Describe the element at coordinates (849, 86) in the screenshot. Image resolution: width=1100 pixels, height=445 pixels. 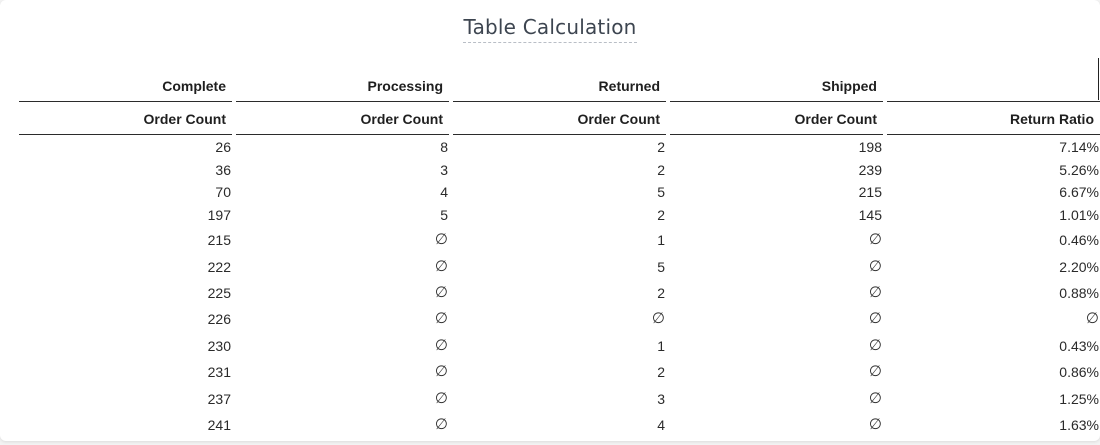
I see `pivot-header-4: Shipped` at that location.